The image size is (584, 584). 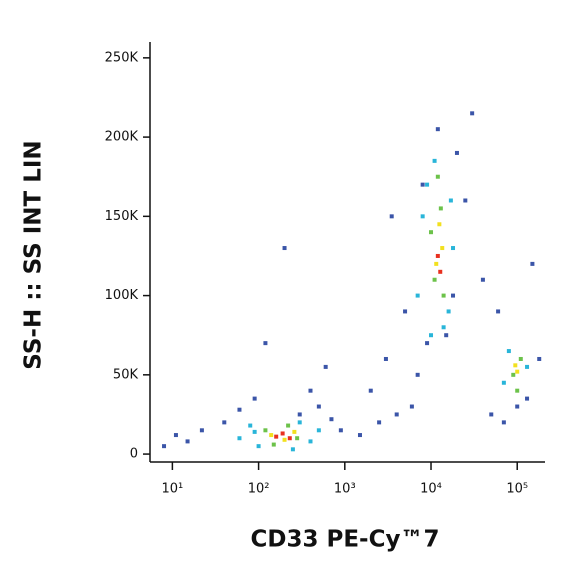 What do you see at coordinates (345, 489) in the screenshot?
I see `x-tick-label: 10³` at bounding box center [345, 489].